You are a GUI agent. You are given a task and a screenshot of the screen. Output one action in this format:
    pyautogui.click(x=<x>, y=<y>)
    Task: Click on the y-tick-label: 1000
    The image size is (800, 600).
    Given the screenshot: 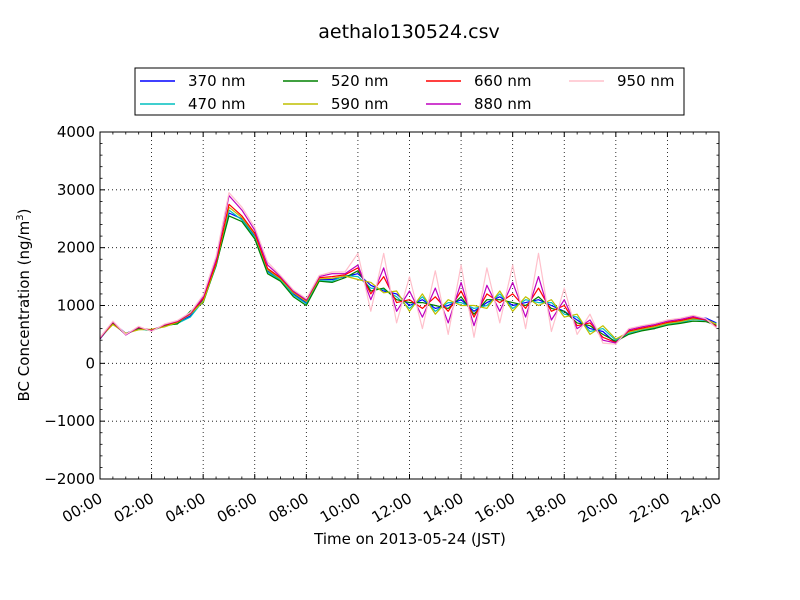 What is the action you would take?
    pyautogui.click(x=76, y=306)
    